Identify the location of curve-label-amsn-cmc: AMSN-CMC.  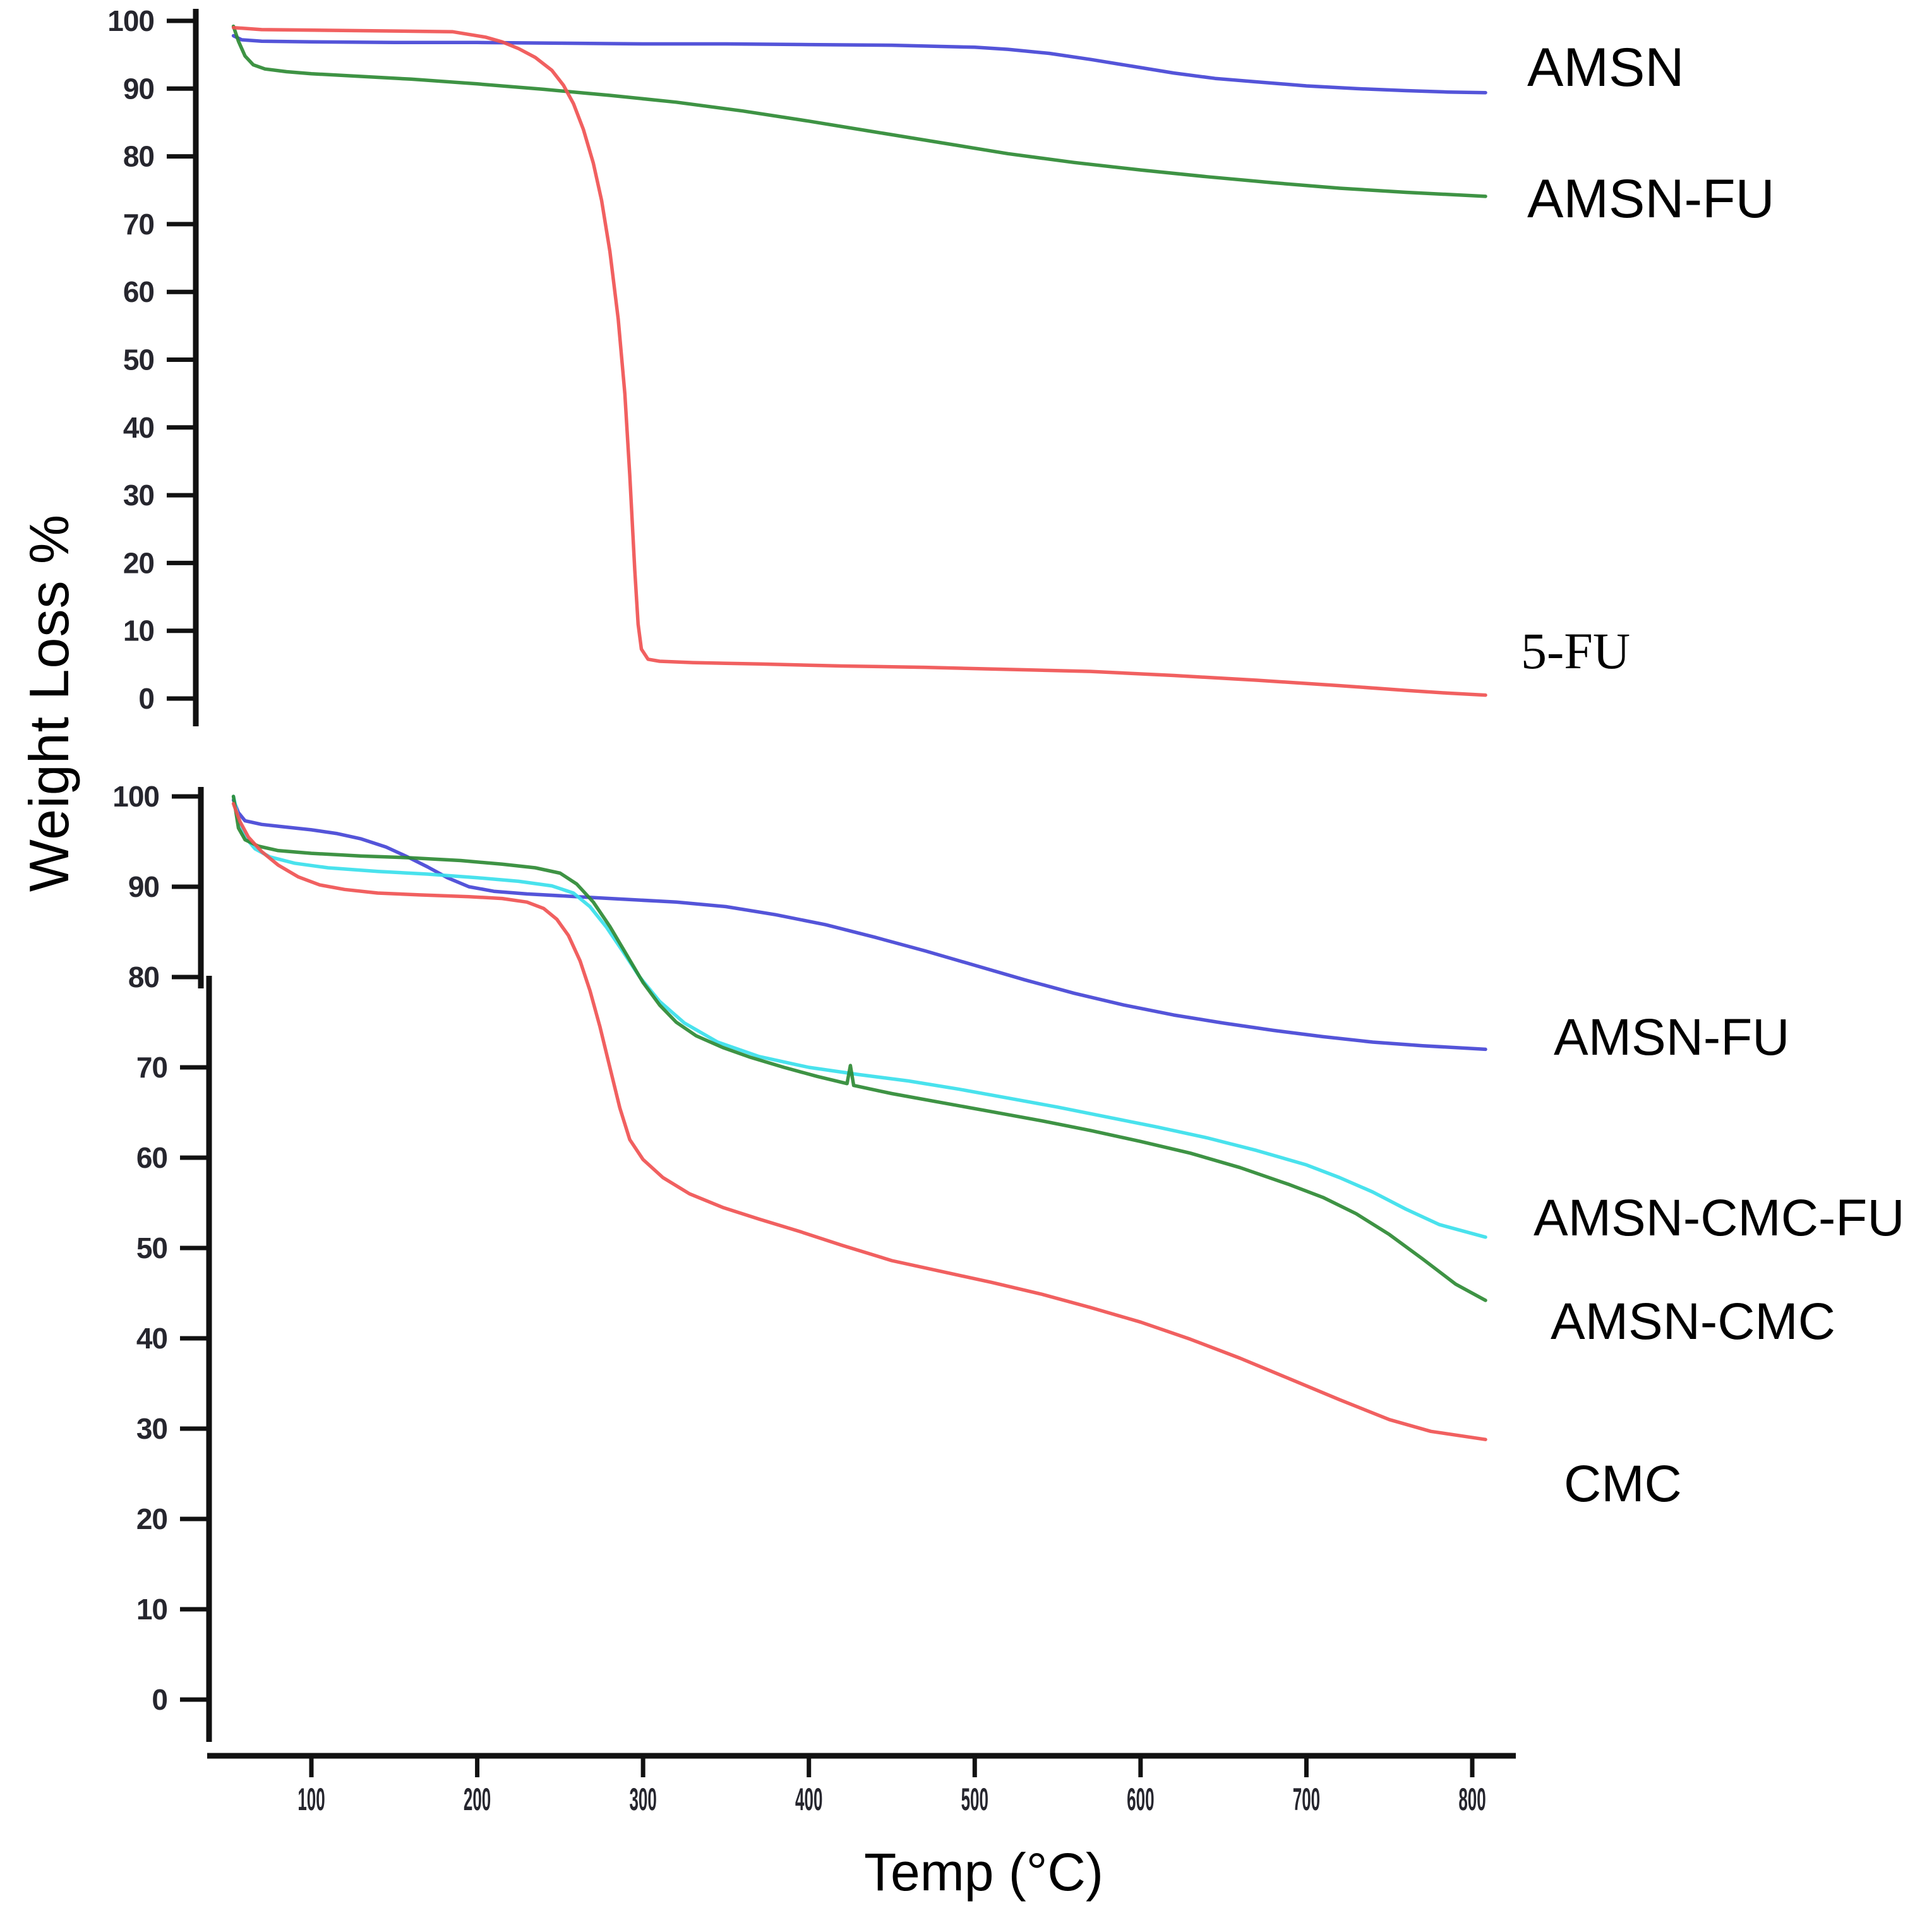
(1693, 1321).